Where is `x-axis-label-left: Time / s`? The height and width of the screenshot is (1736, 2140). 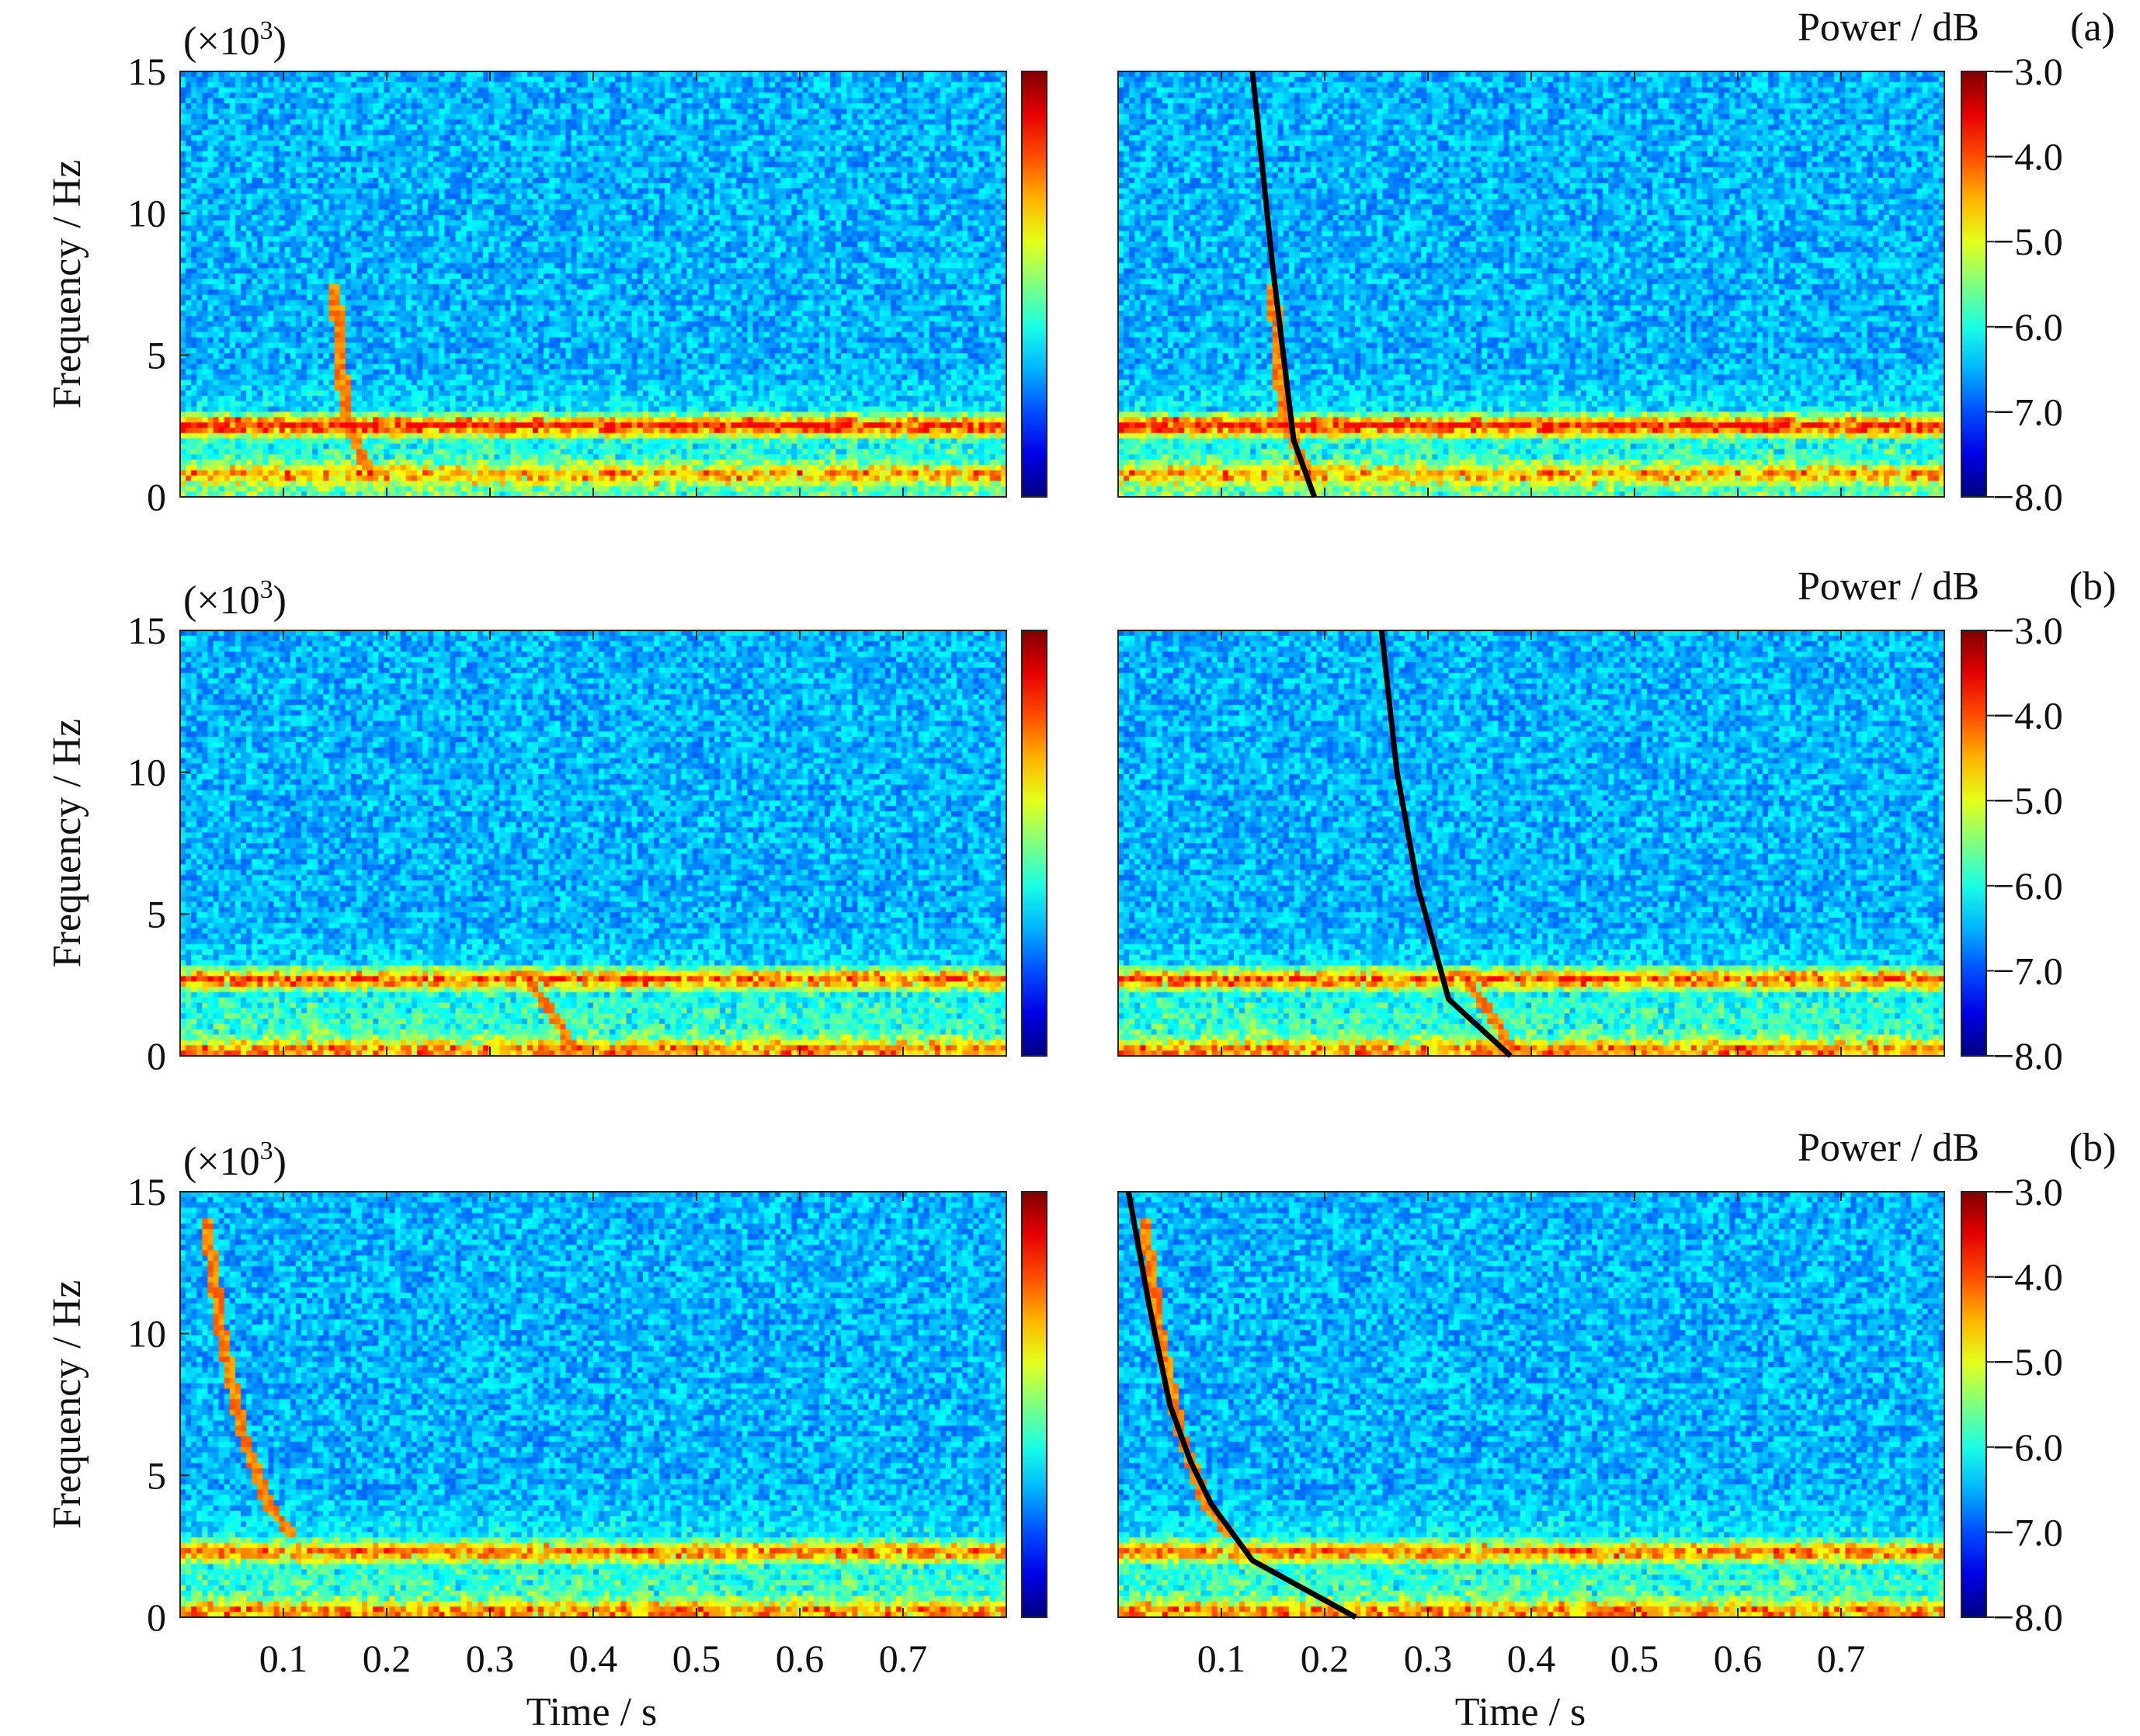
x-axis-label-left: Time / s is located at coordinates (592, 1712).